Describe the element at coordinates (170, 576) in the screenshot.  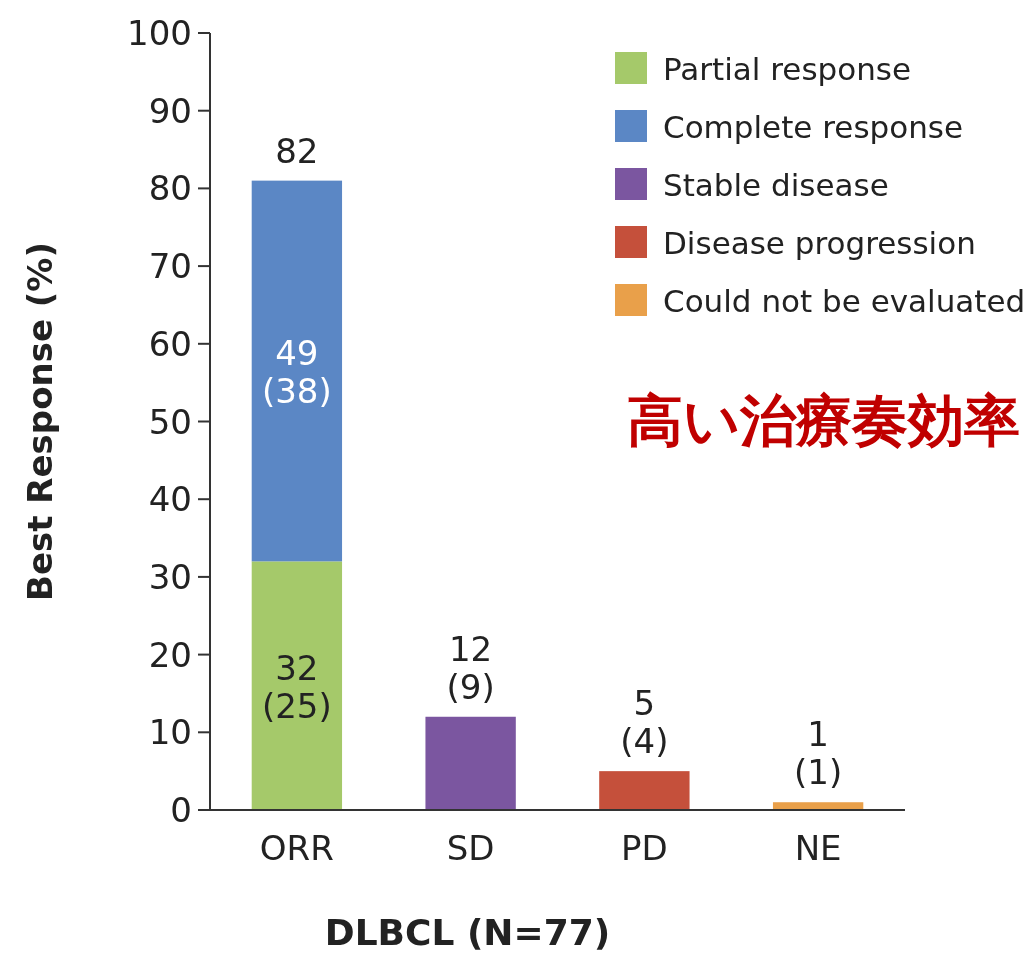
I see `y-tick-label: 30` at that location.